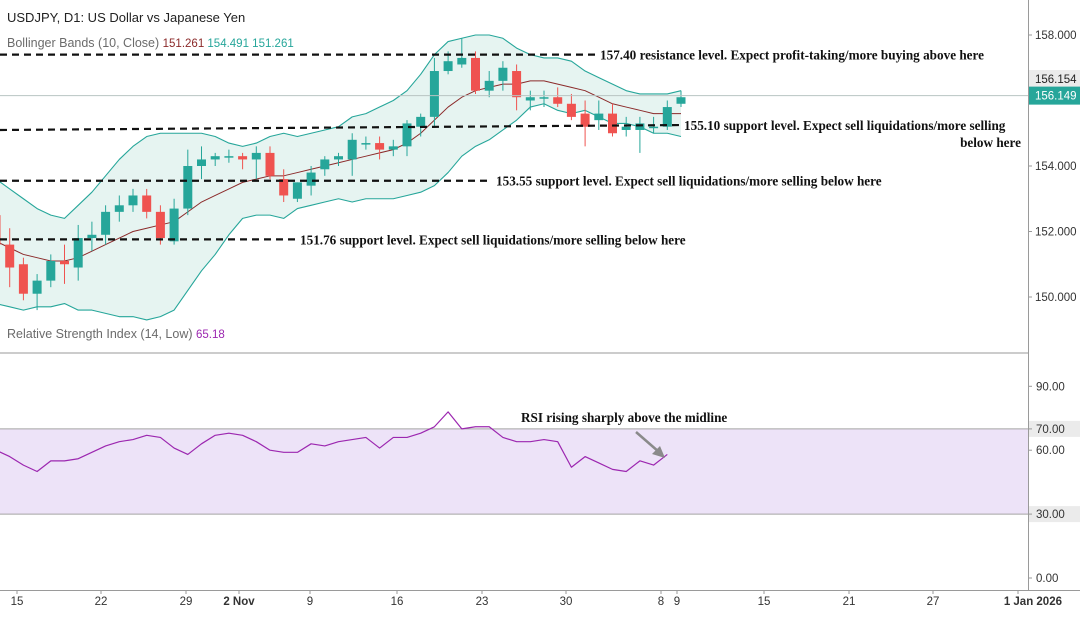  I want to click on rsi-line, so click(334, 442).